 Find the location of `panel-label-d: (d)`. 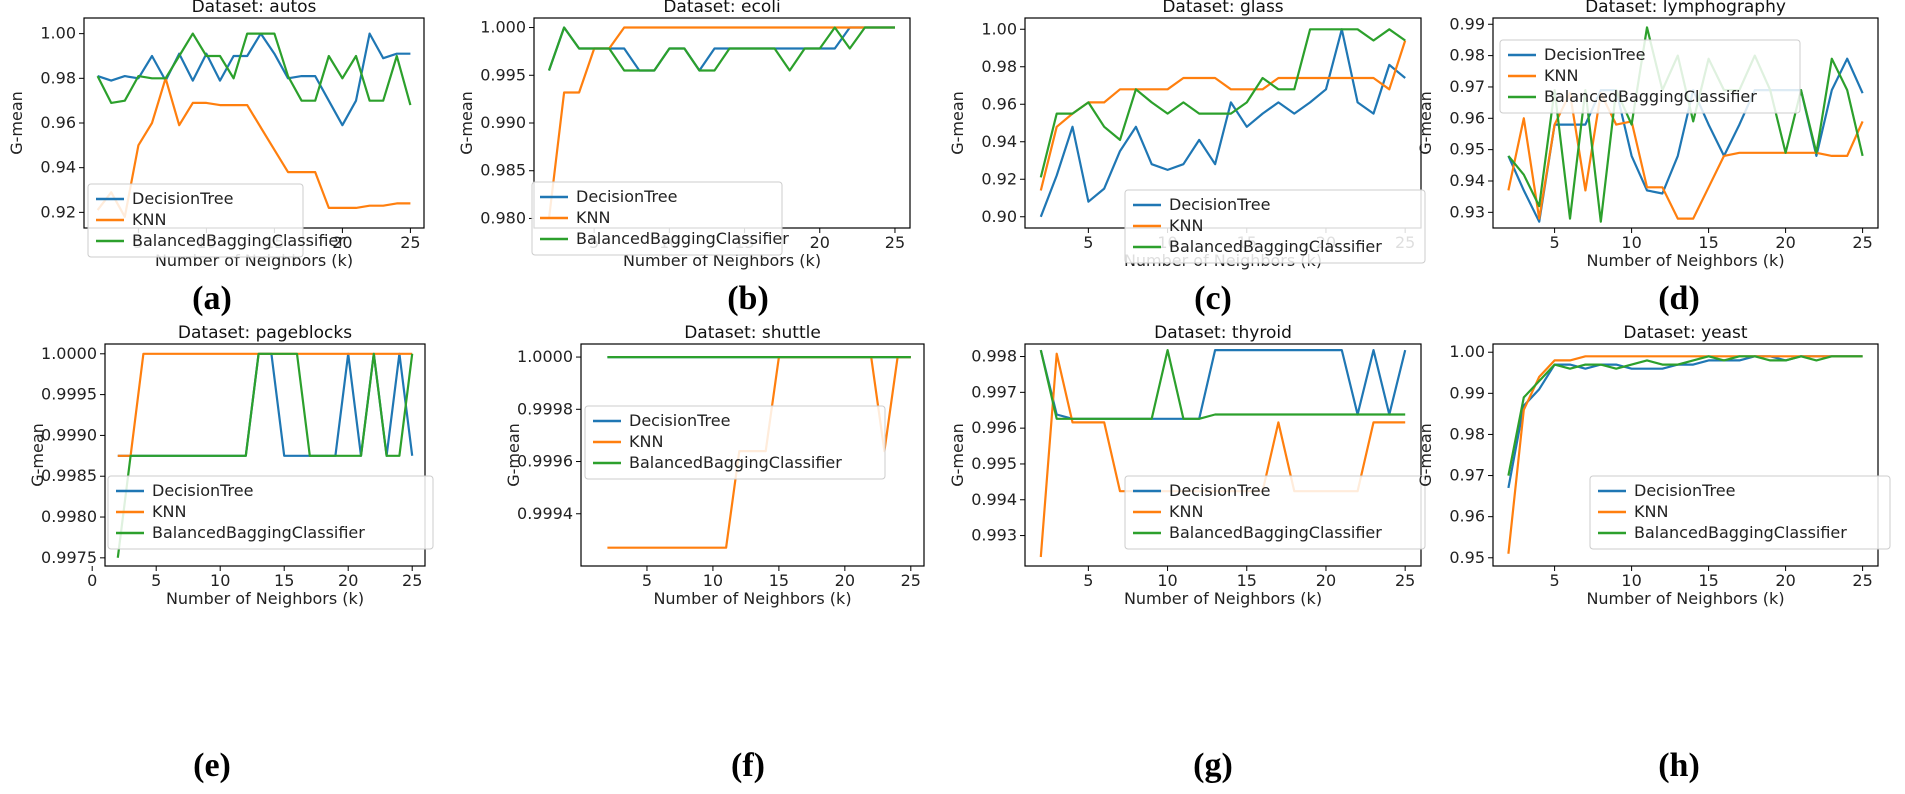

panel-label-d: (d) is located at coordinates (1679, 298).